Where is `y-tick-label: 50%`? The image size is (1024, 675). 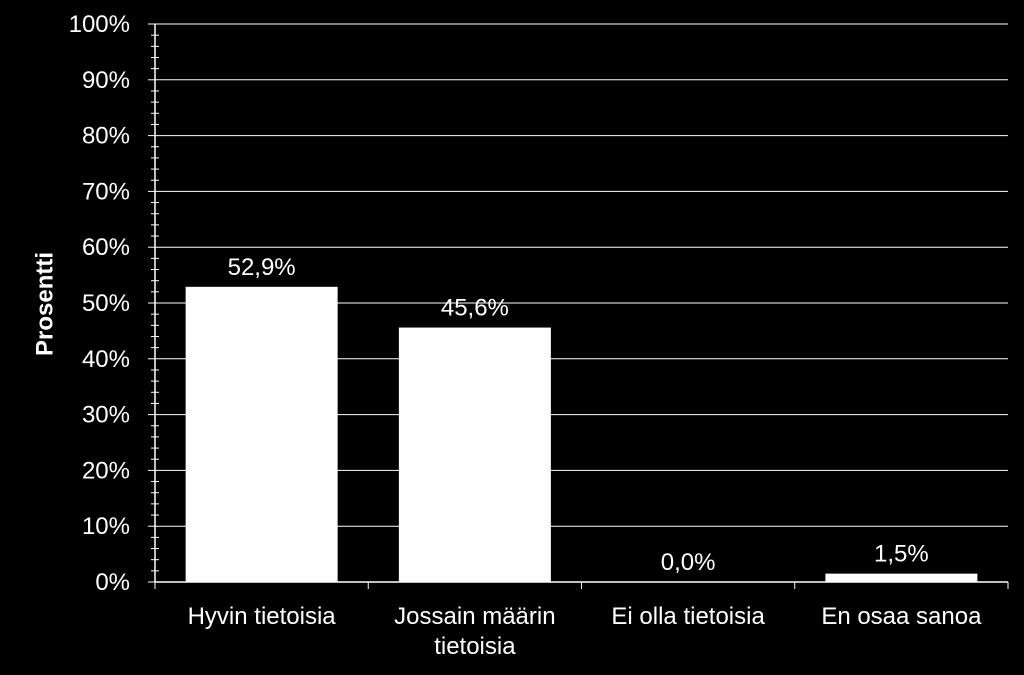 y-tick-label: 50% is located at coordinates (106, 303).